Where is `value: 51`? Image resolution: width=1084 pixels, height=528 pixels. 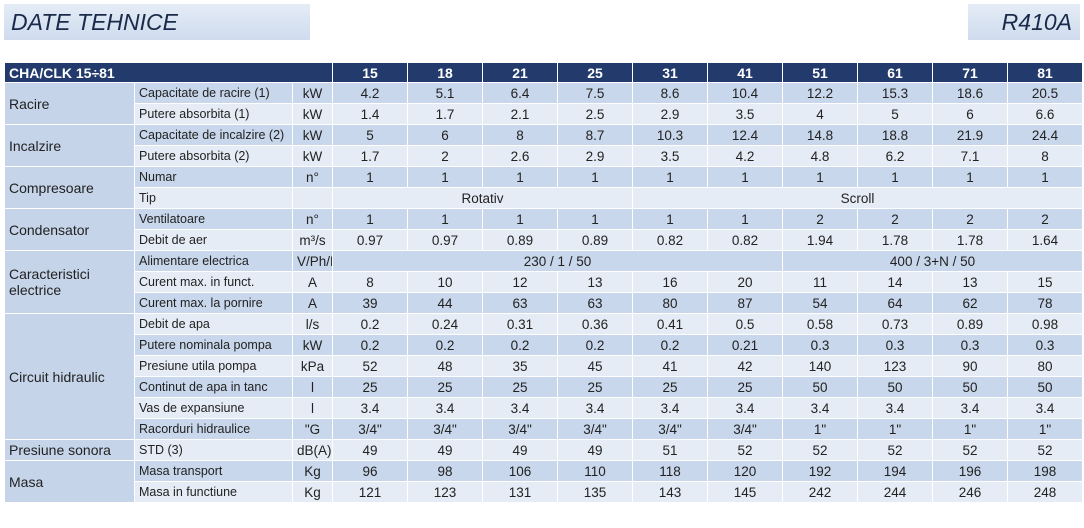
value: 51 is located at coordinates (670, 450).